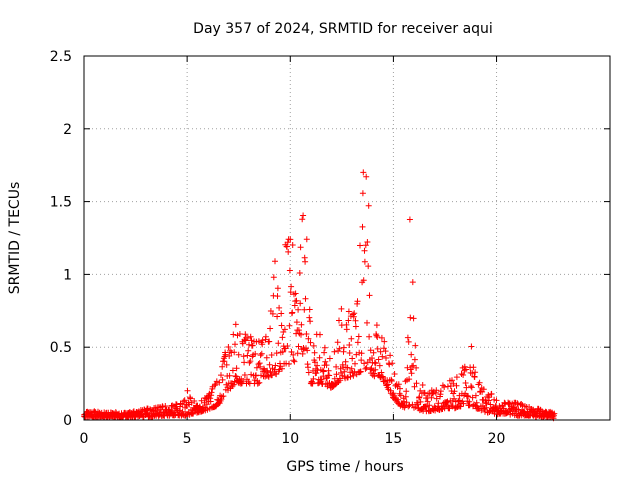  I want to click on y-tick-label: 1.5, so click(61, 203).